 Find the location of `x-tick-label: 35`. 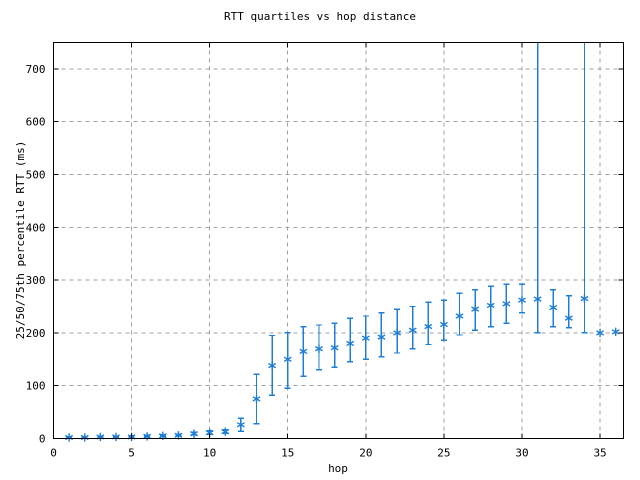

x-tick-label: 35 is located at coordinates (599, 453).